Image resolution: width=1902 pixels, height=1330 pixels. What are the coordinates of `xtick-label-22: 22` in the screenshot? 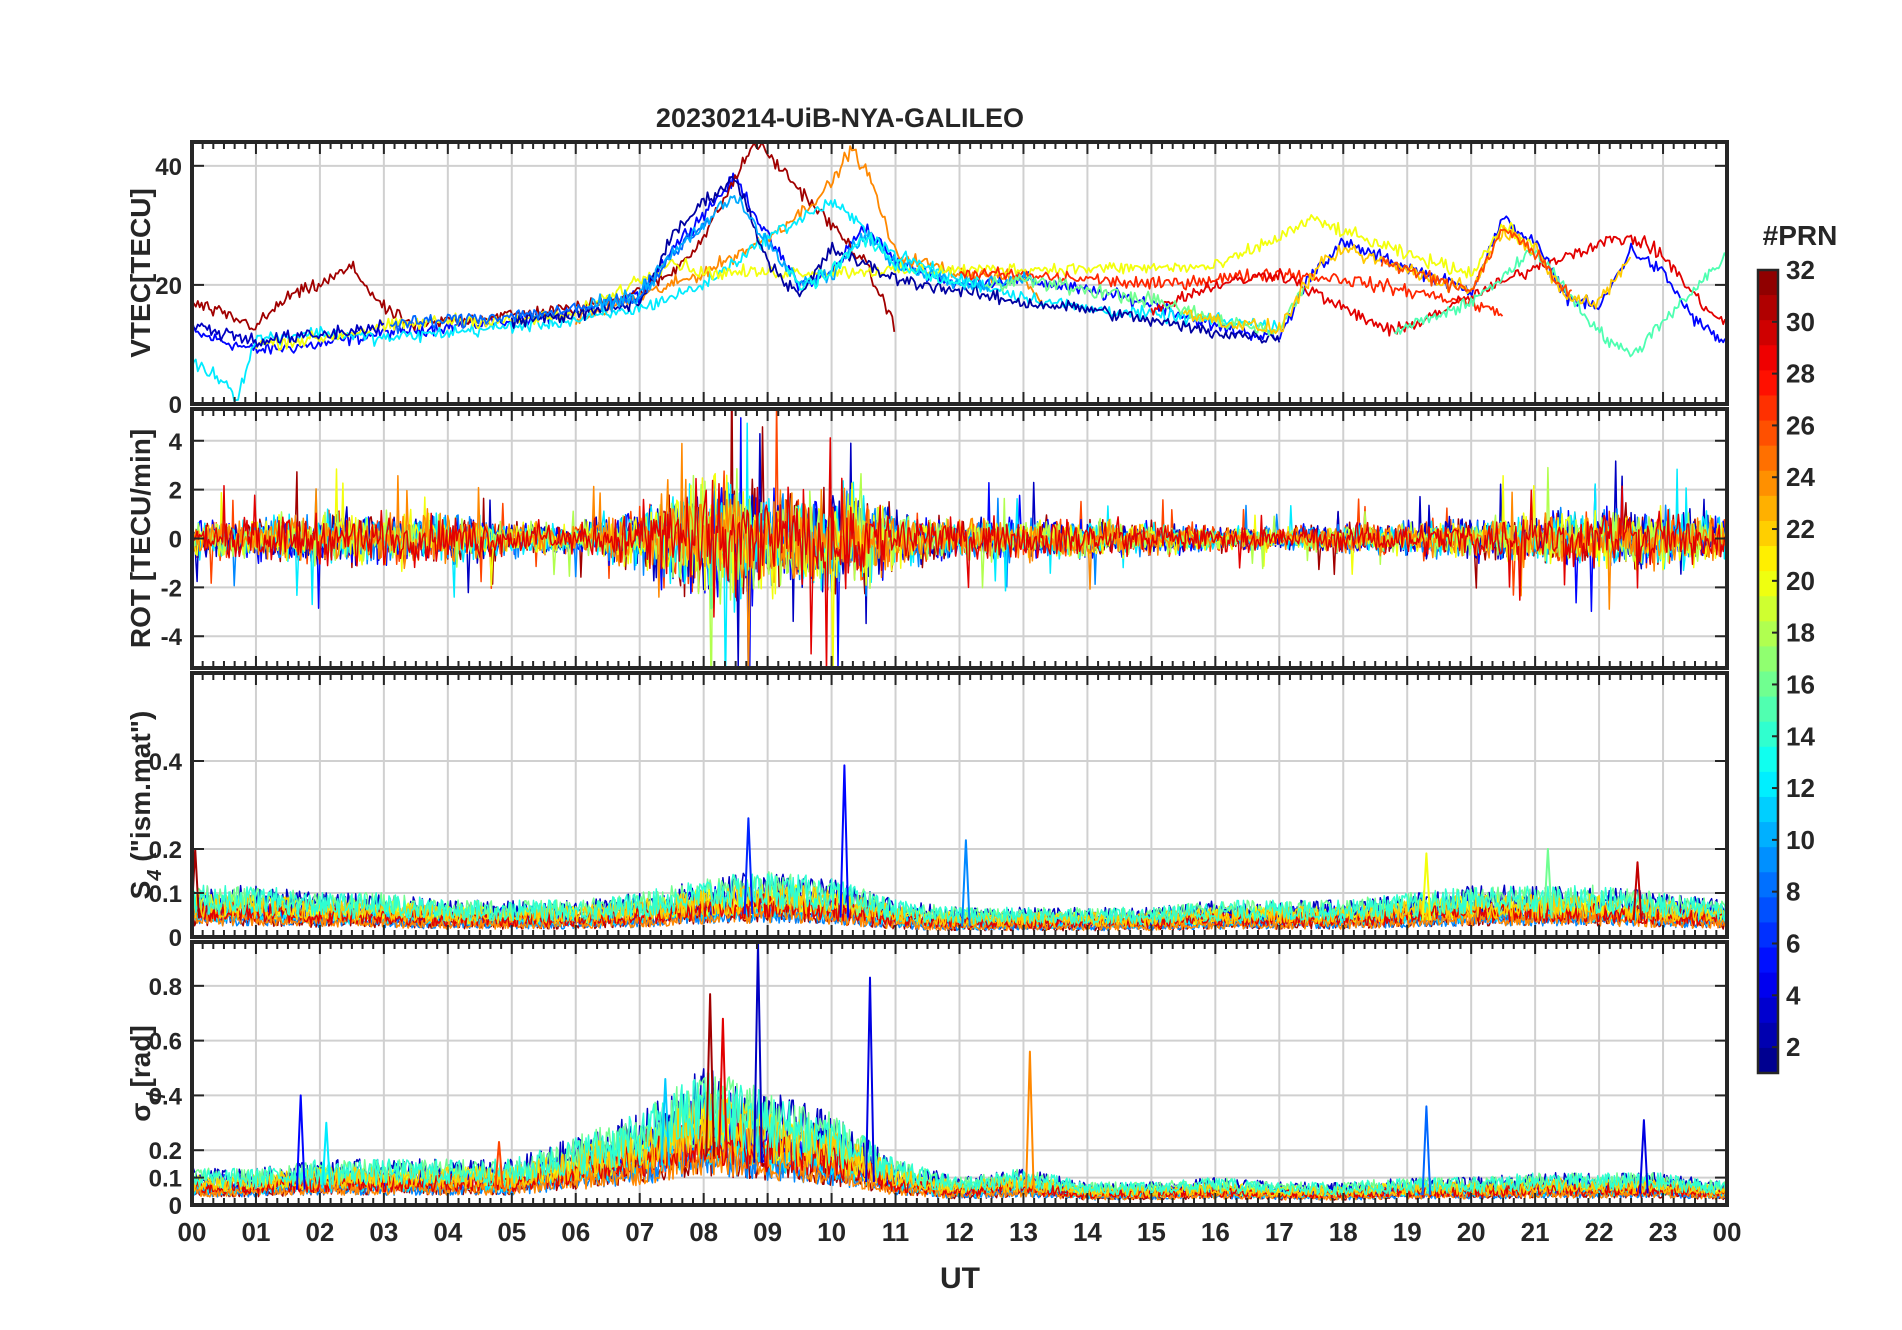 It's located at (1599, 1232).